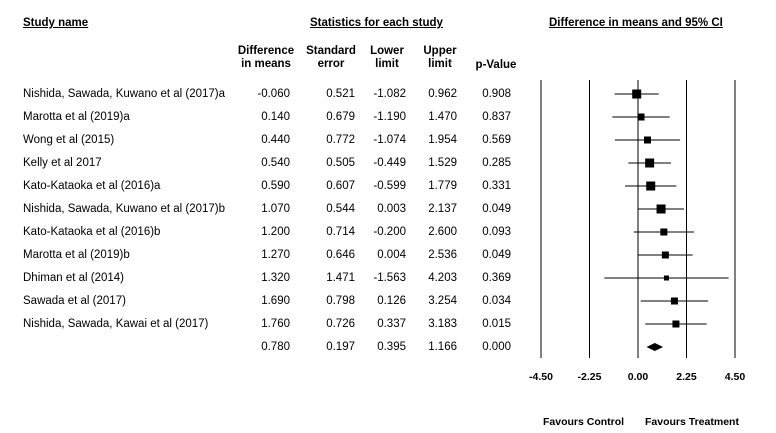 This screenshot has height=433, width=776. What do you see at coordinates (442, 163) in the screenshot?
I see `upper-value: 1.529` at bounding box center [442, 163].